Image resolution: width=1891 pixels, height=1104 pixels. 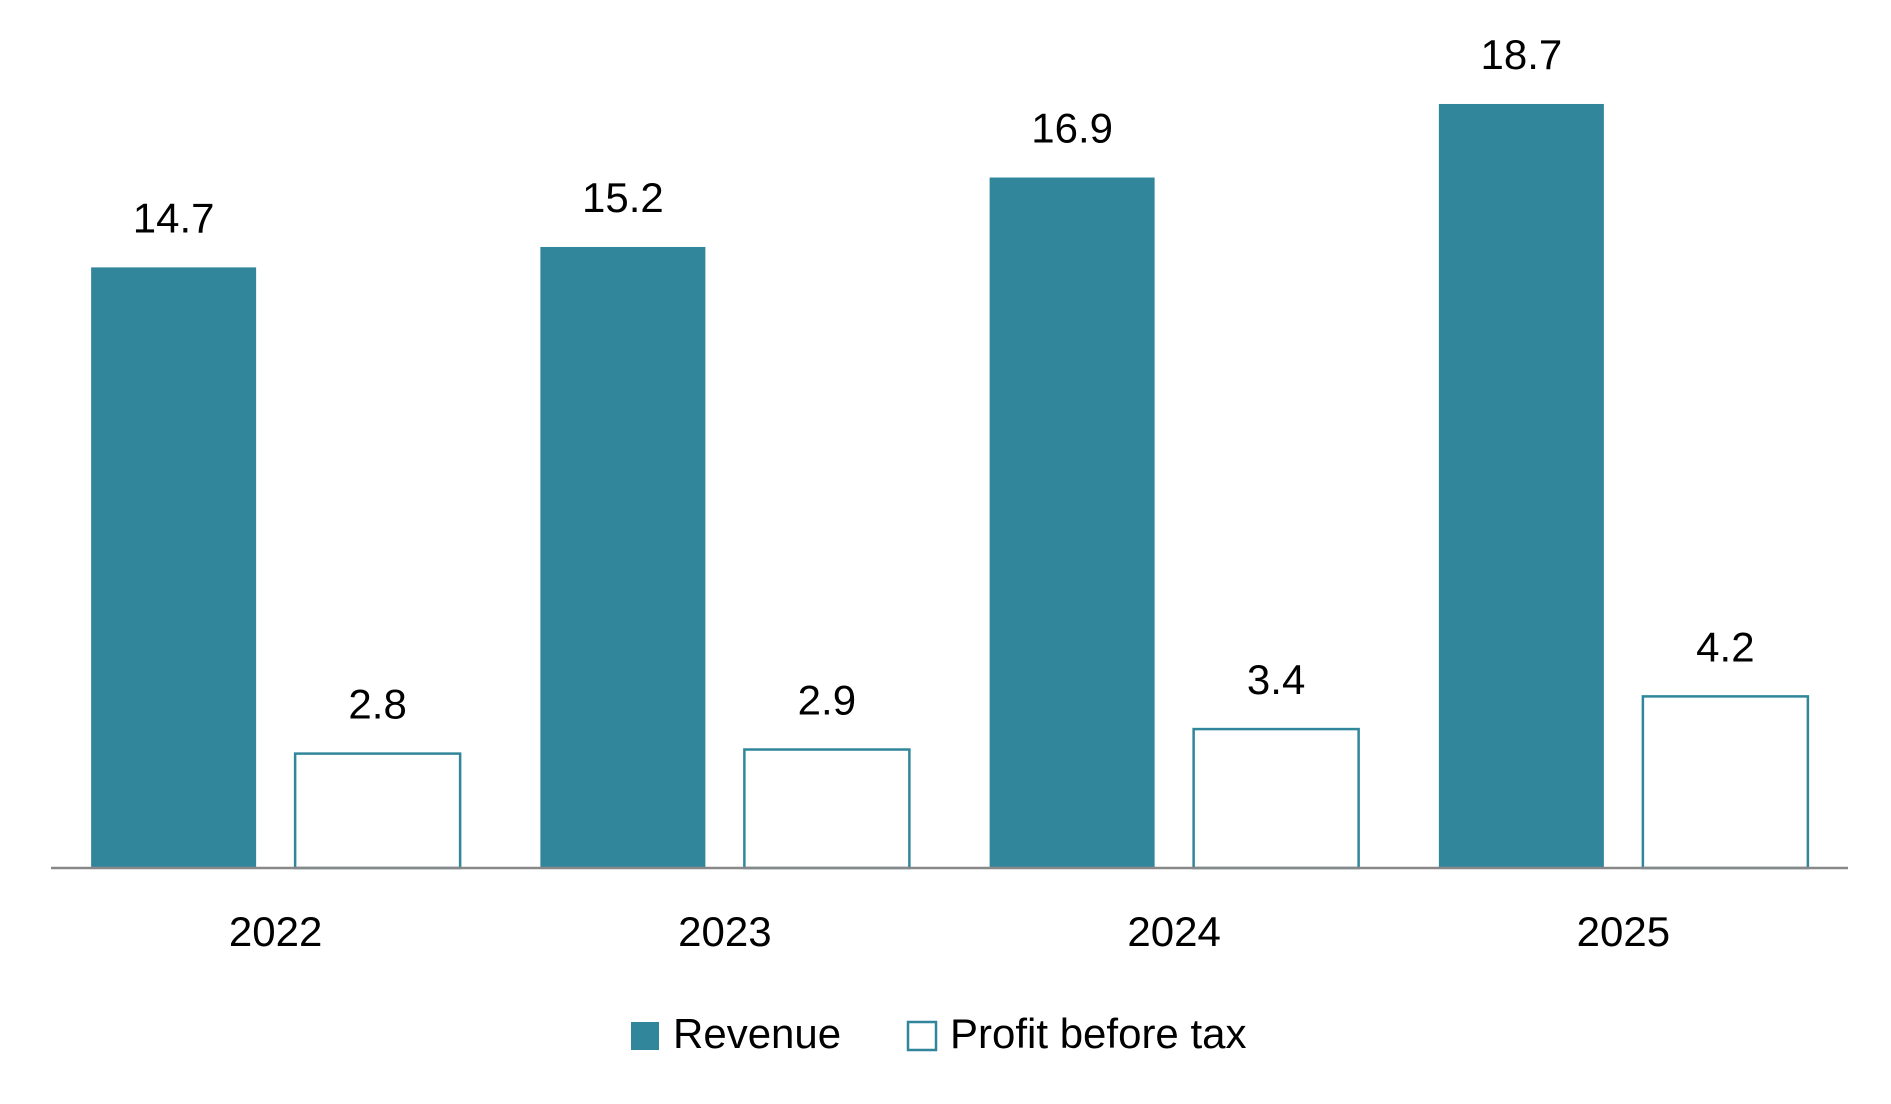 I want to click on data-label: 2.9, so click(x=827, y=700).